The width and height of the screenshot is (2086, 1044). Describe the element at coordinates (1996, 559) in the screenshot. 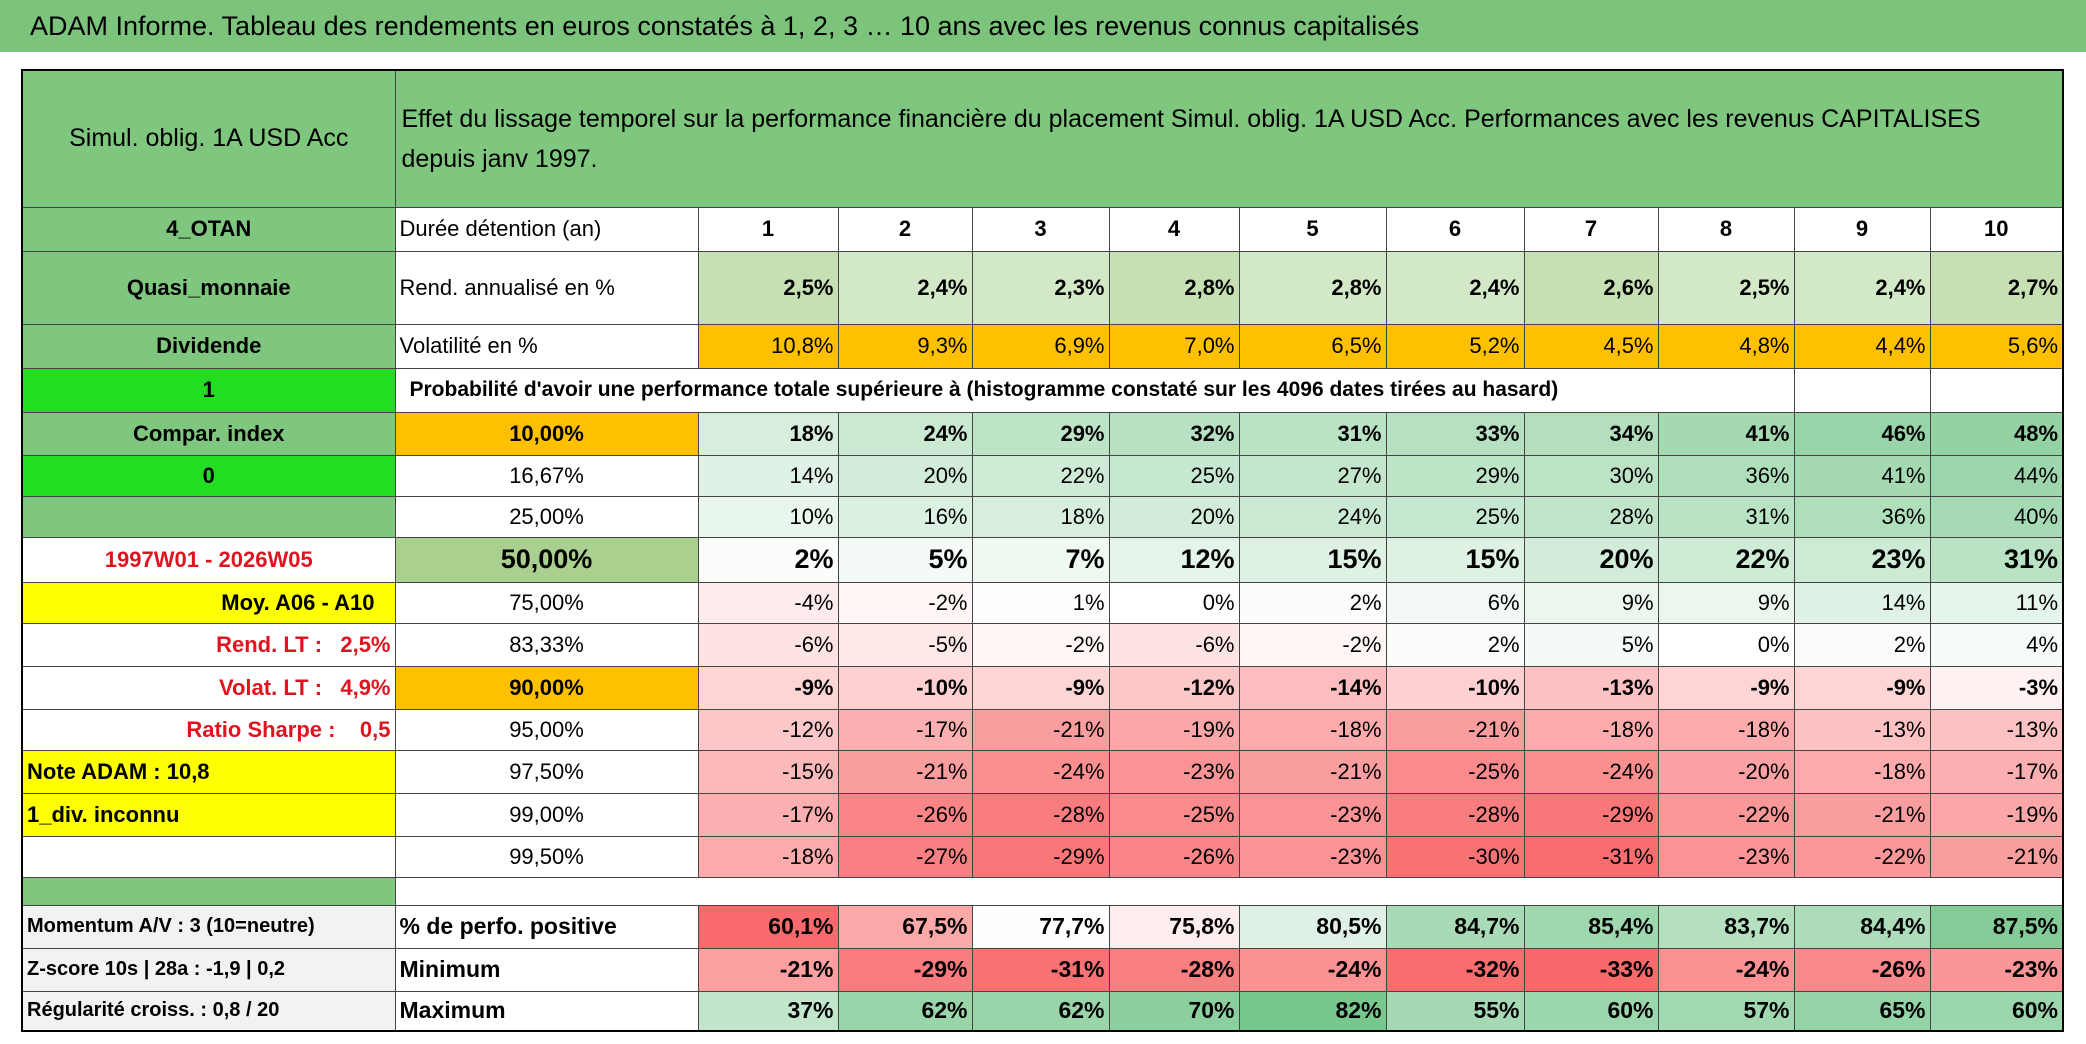

I see `value-cell: 31%` at that location.